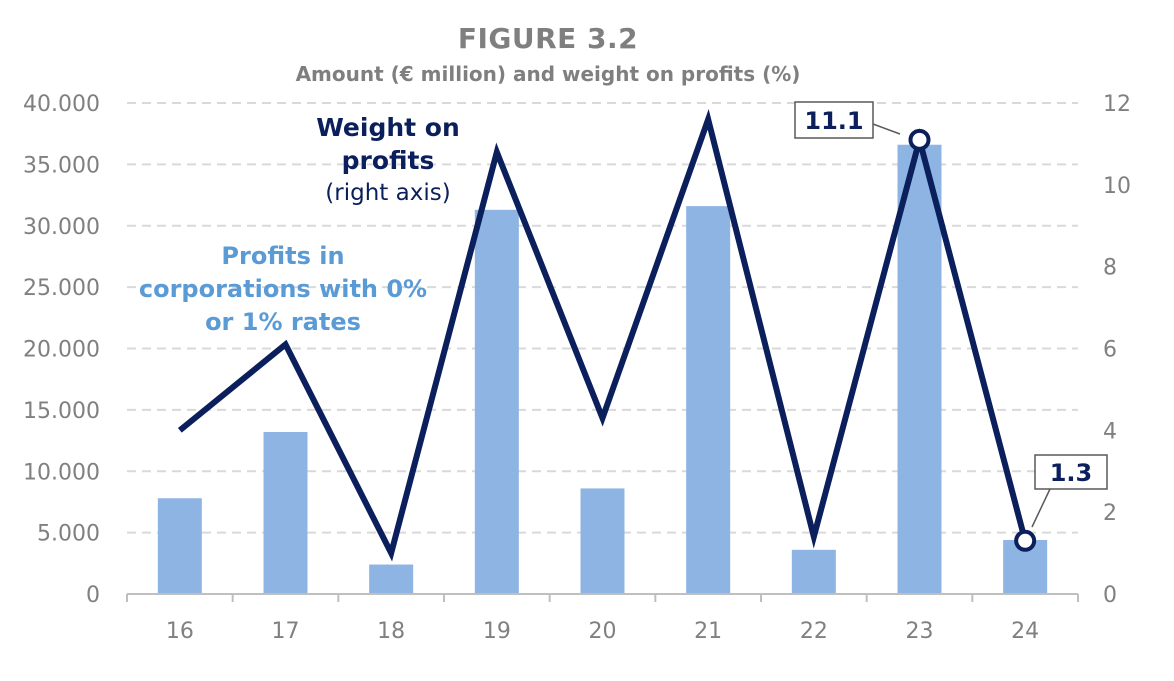 This screenshot has width=1174, height=681. I want to click on data-label: 1.3, so click(1071, 473).